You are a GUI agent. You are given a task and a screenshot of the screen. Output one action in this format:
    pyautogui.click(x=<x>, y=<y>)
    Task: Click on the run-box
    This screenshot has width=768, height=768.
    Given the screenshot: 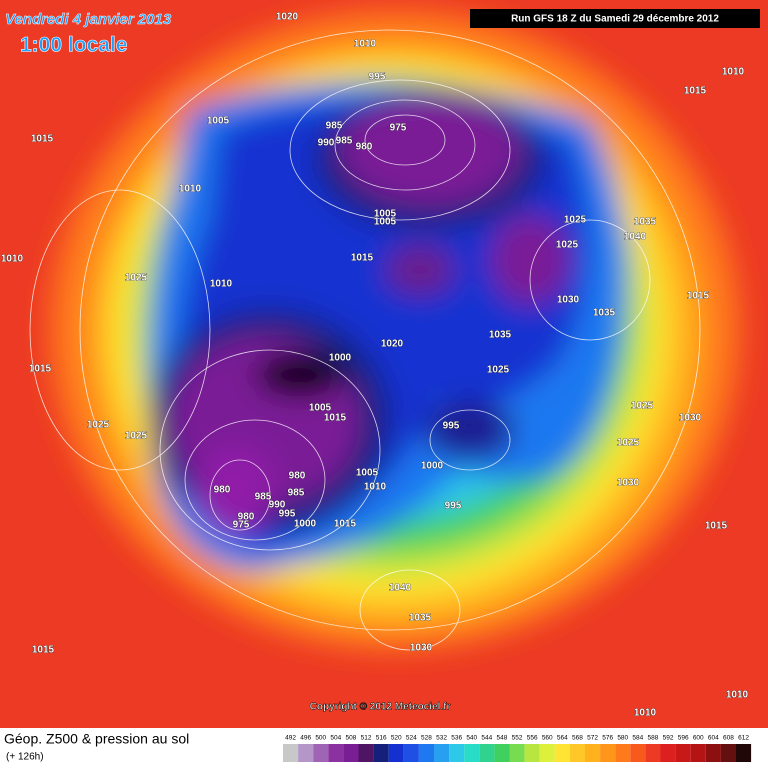 What is the action you would take?
    pyautogui.click(x=615, y=18)
    